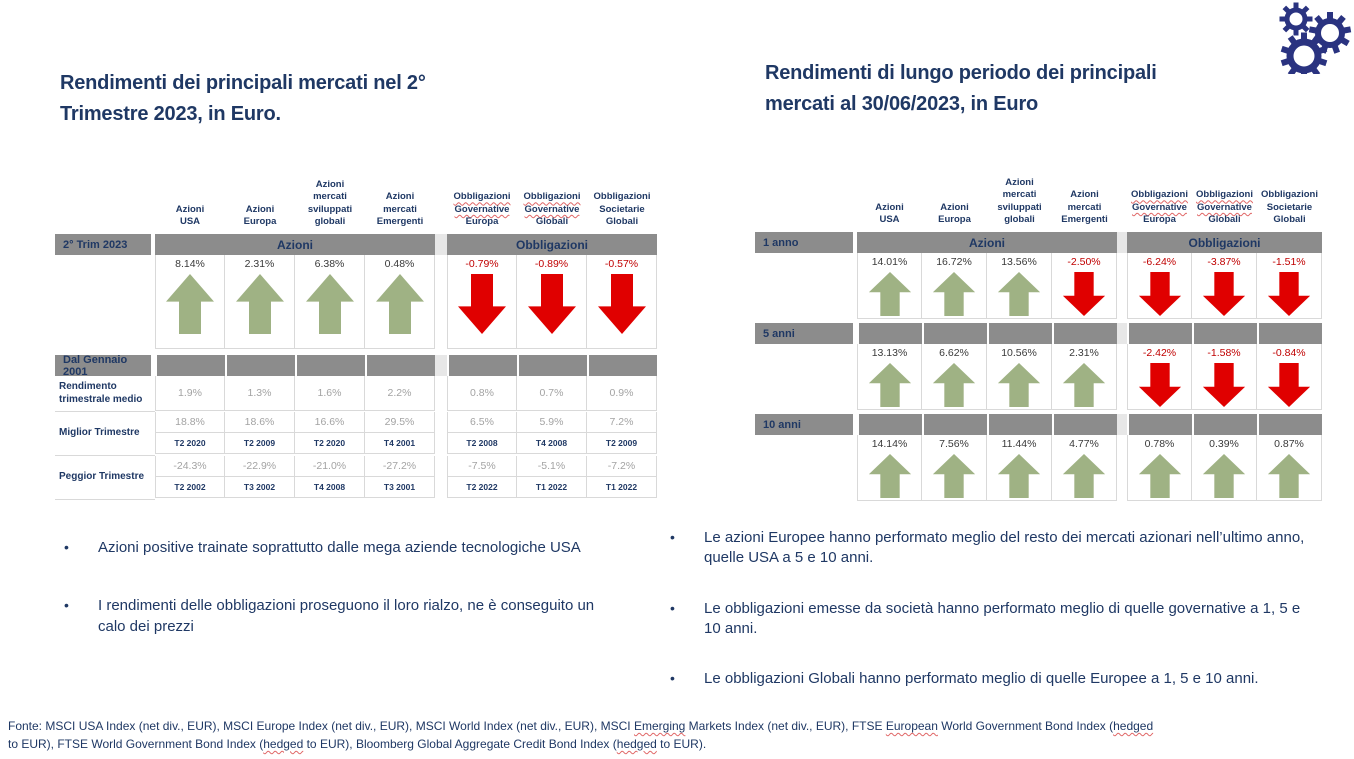 The height and width of the screenshot is (759, 1354). I want to click on value-cell: -1.58%, so click(1224, 377).